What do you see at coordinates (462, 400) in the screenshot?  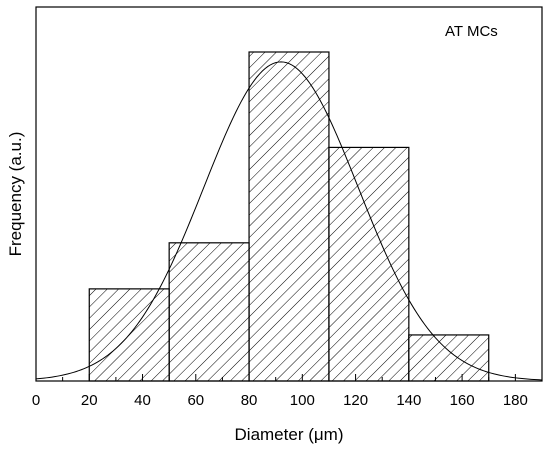 I see `x-tick-label: 160` at bounding box center [462, 400].